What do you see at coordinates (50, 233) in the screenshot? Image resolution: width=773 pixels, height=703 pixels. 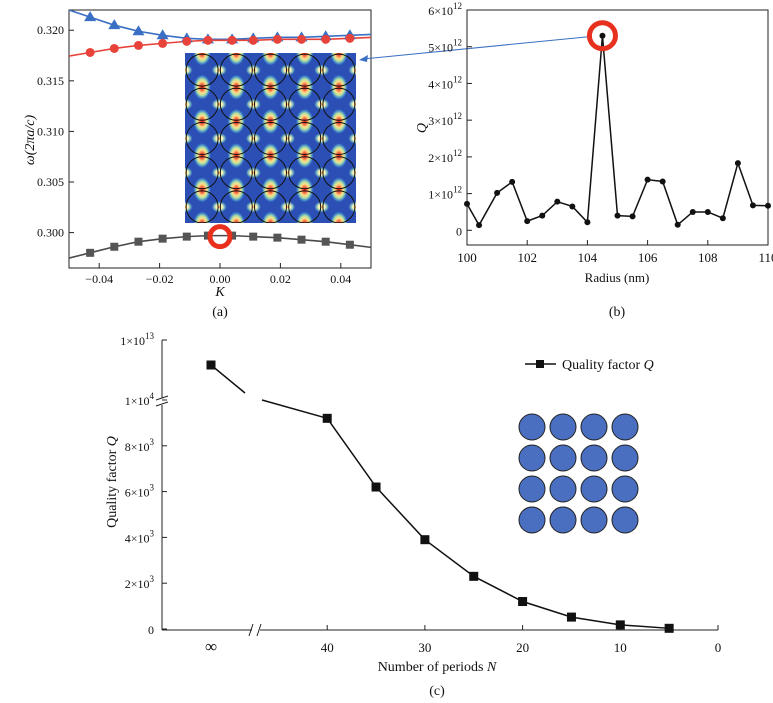 I see `a-ytick-label: 0.300` at bounding box center [50, 233].